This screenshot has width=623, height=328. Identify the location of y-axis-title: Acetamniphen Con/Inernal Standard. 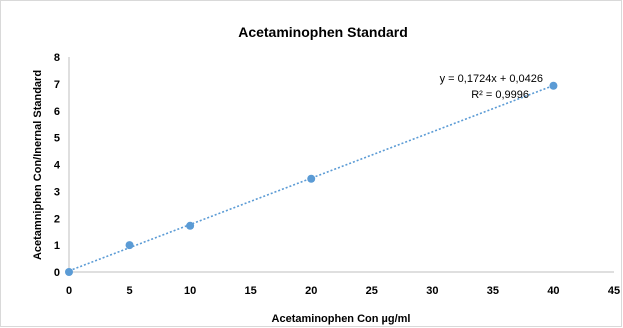
(38, 165).